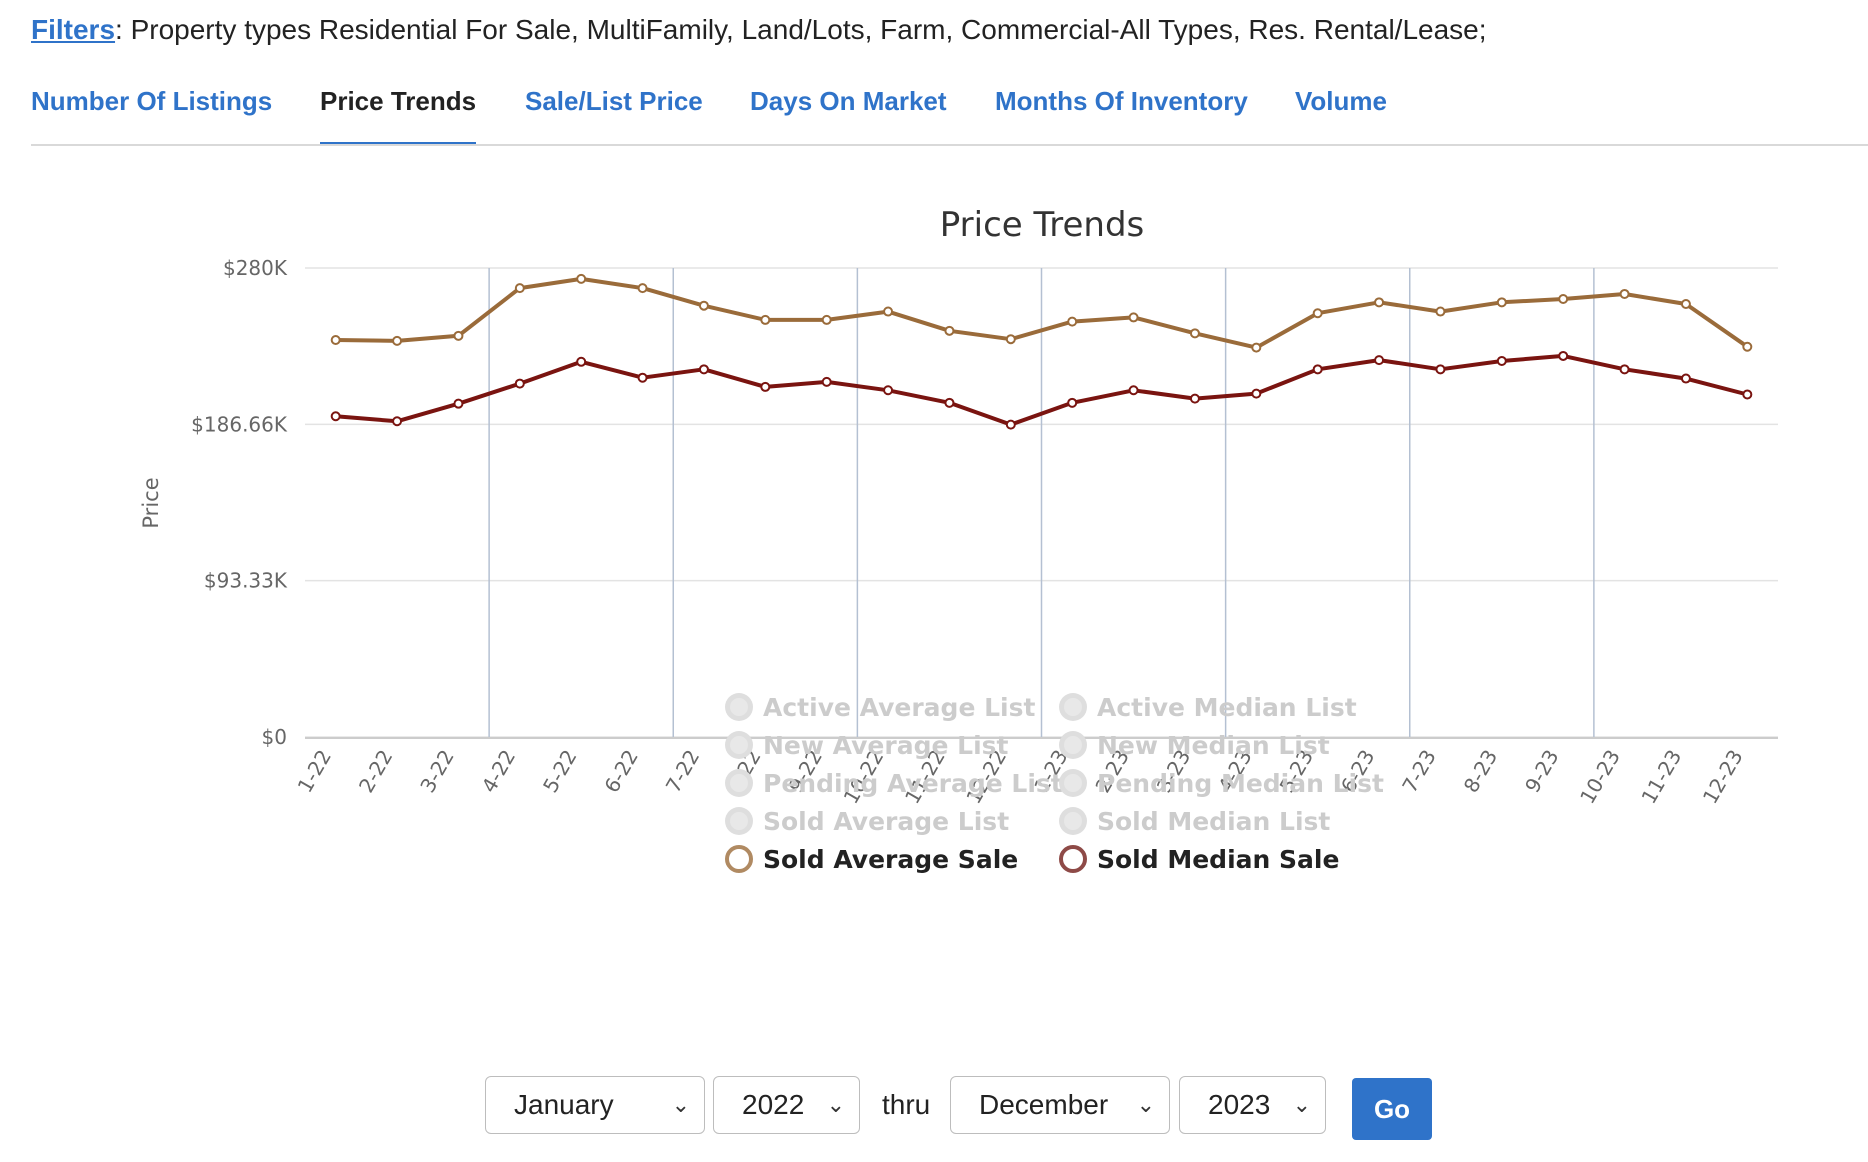 Image resolution: width=1868 pixels, height=1162 pixels. I want to click on y-tick-label: $0, so click(274, 737).